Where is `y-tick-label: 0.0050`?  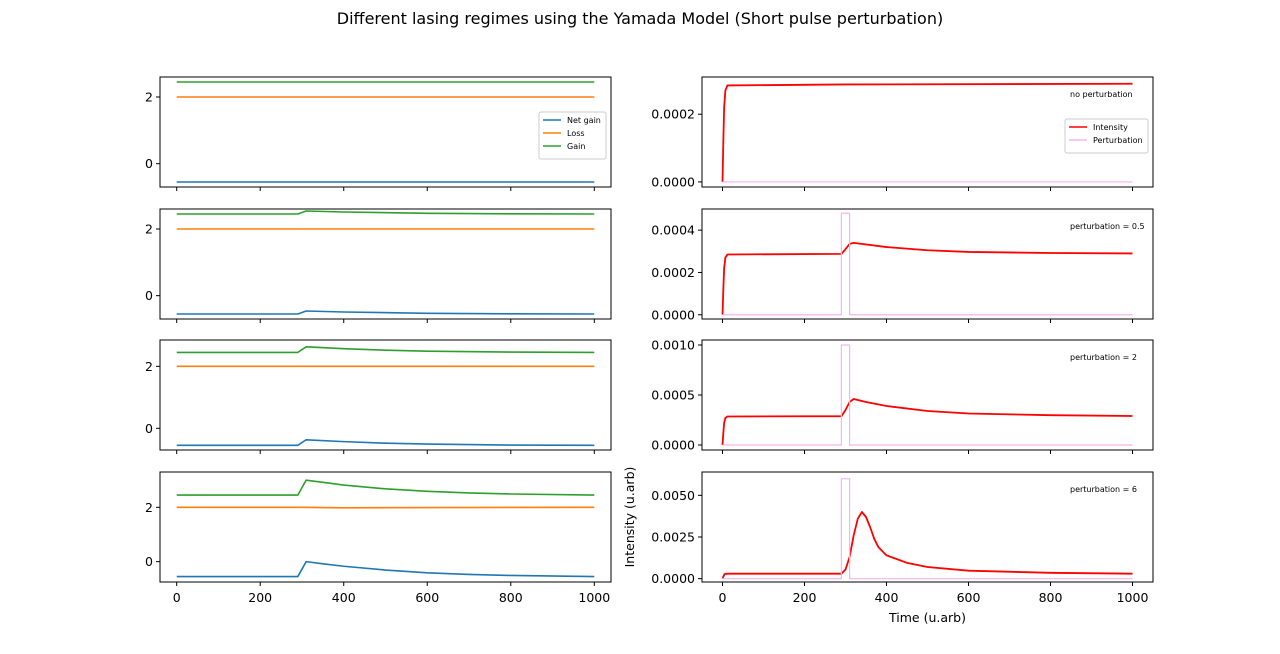
y-tick-label: 0.0050 is located at coordinates (673, 495).